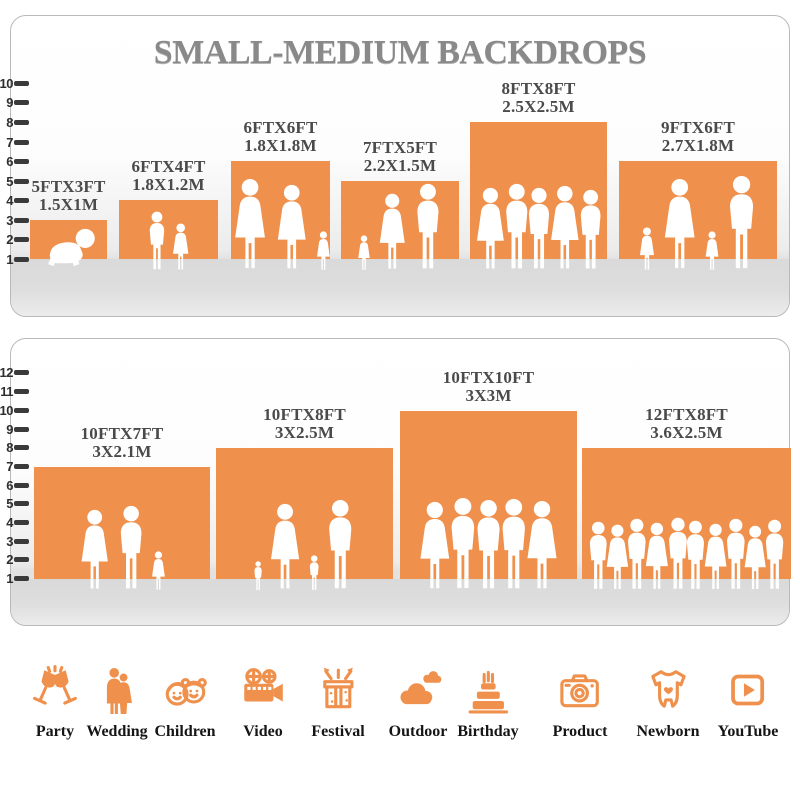 This screenshot has width=800, height=800. I want to click on size-m: 3X3M, so click(488, 395).